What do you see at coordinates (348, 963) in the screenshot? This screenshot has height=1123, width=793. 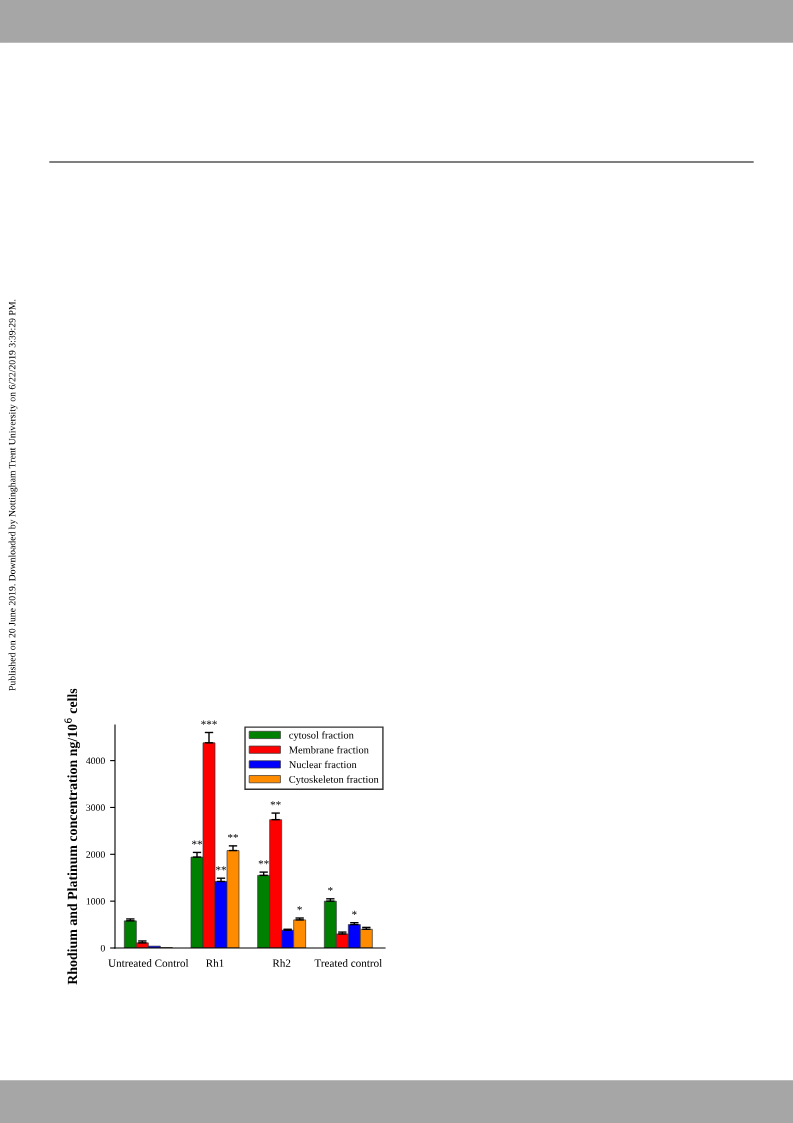 I see `x-tick-label: Treated control` at bounding box center [348, 963].